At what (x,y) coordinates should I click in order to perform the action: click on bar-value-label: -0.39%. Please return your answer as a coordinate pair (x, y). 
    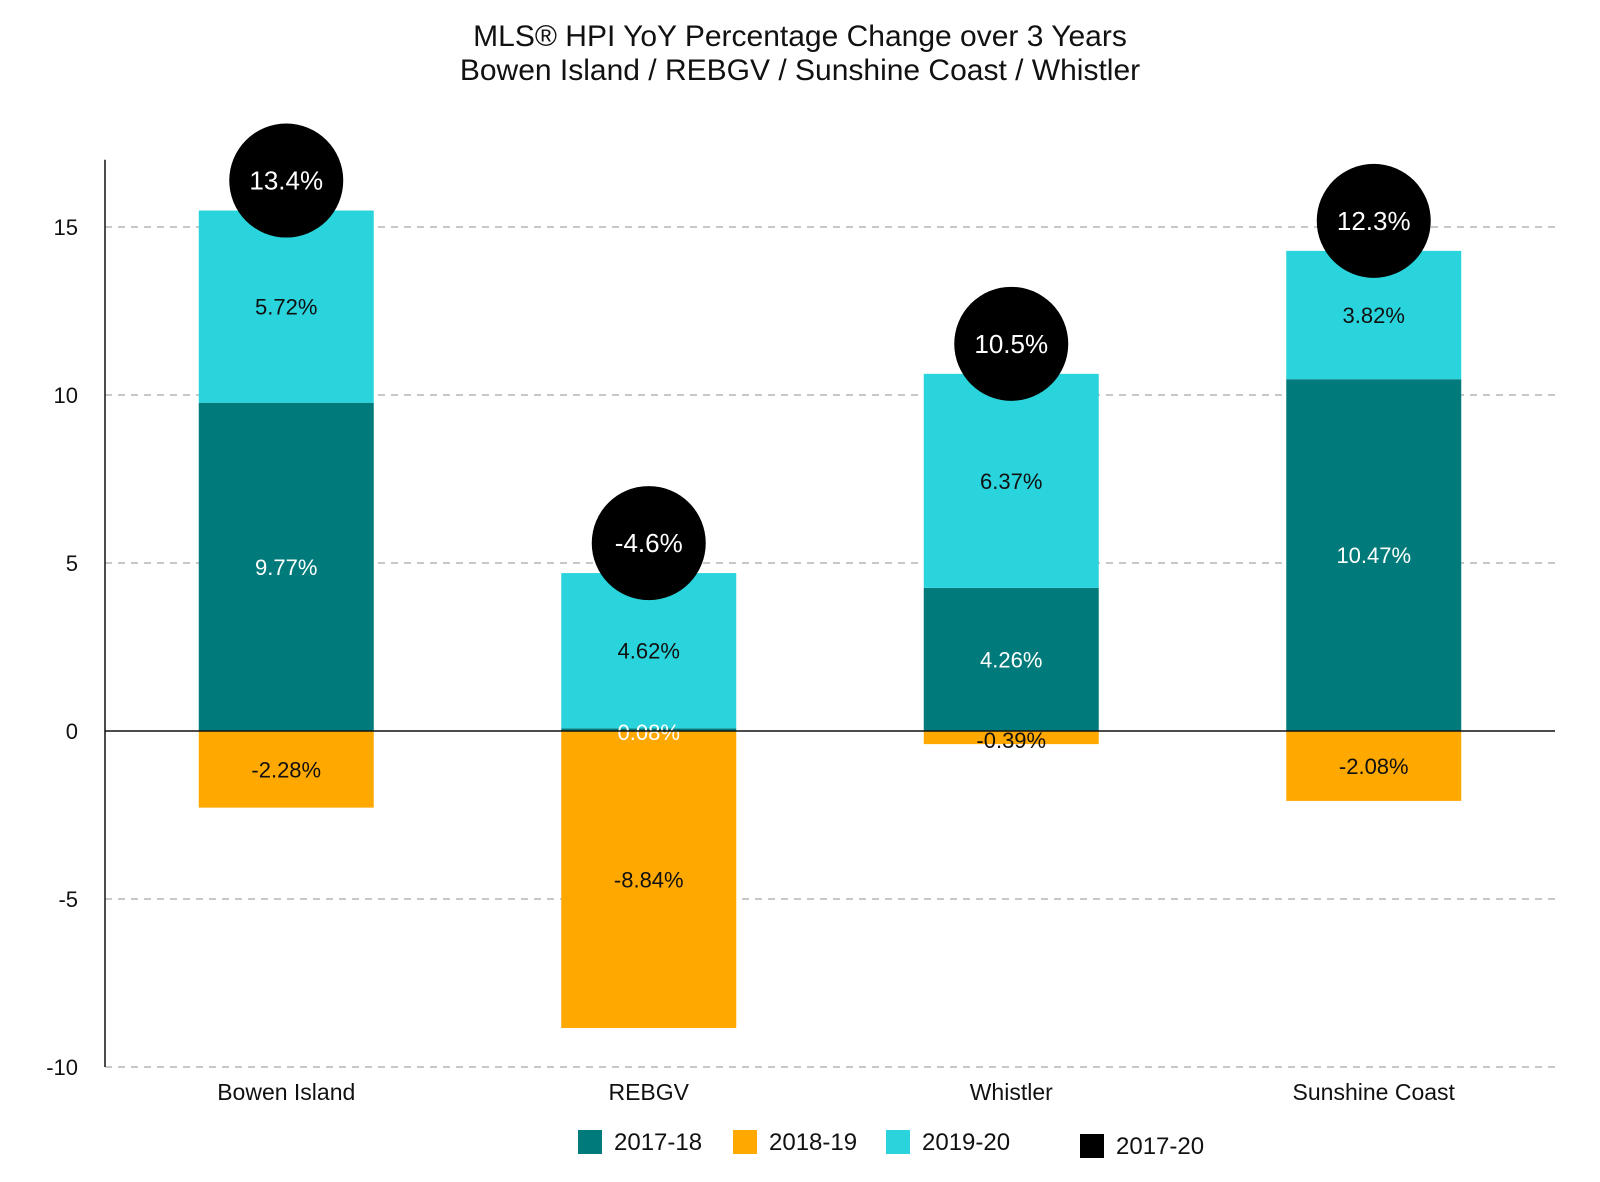
    Looking at the image, I should click on (1011, 740).